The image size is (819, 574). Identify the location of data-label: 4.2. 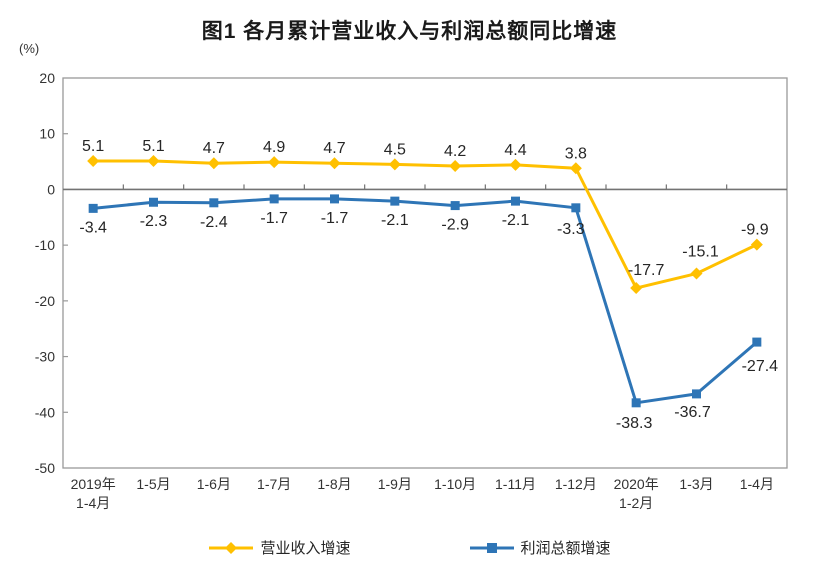
(455, 151).